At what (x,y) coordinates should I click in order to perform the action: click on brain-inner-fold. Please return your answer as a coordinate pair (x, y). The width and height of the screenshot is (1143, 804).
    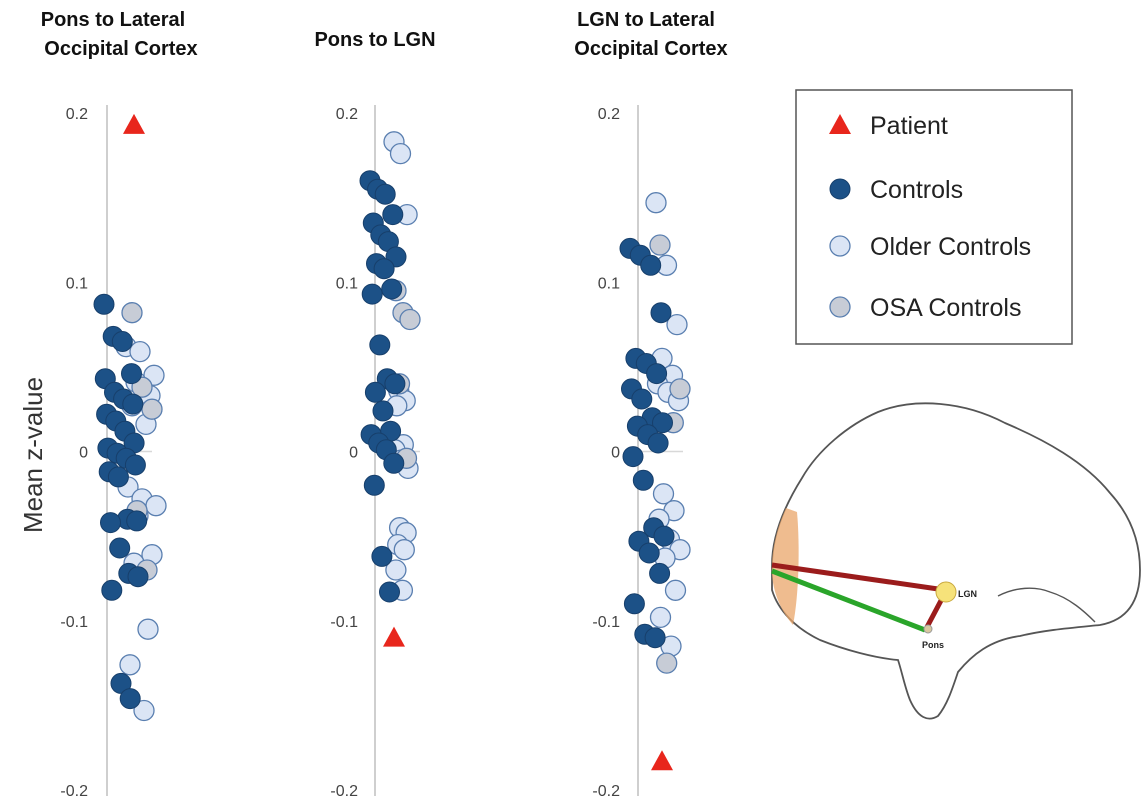
    Looking at the image, I should click on (1046, 605).